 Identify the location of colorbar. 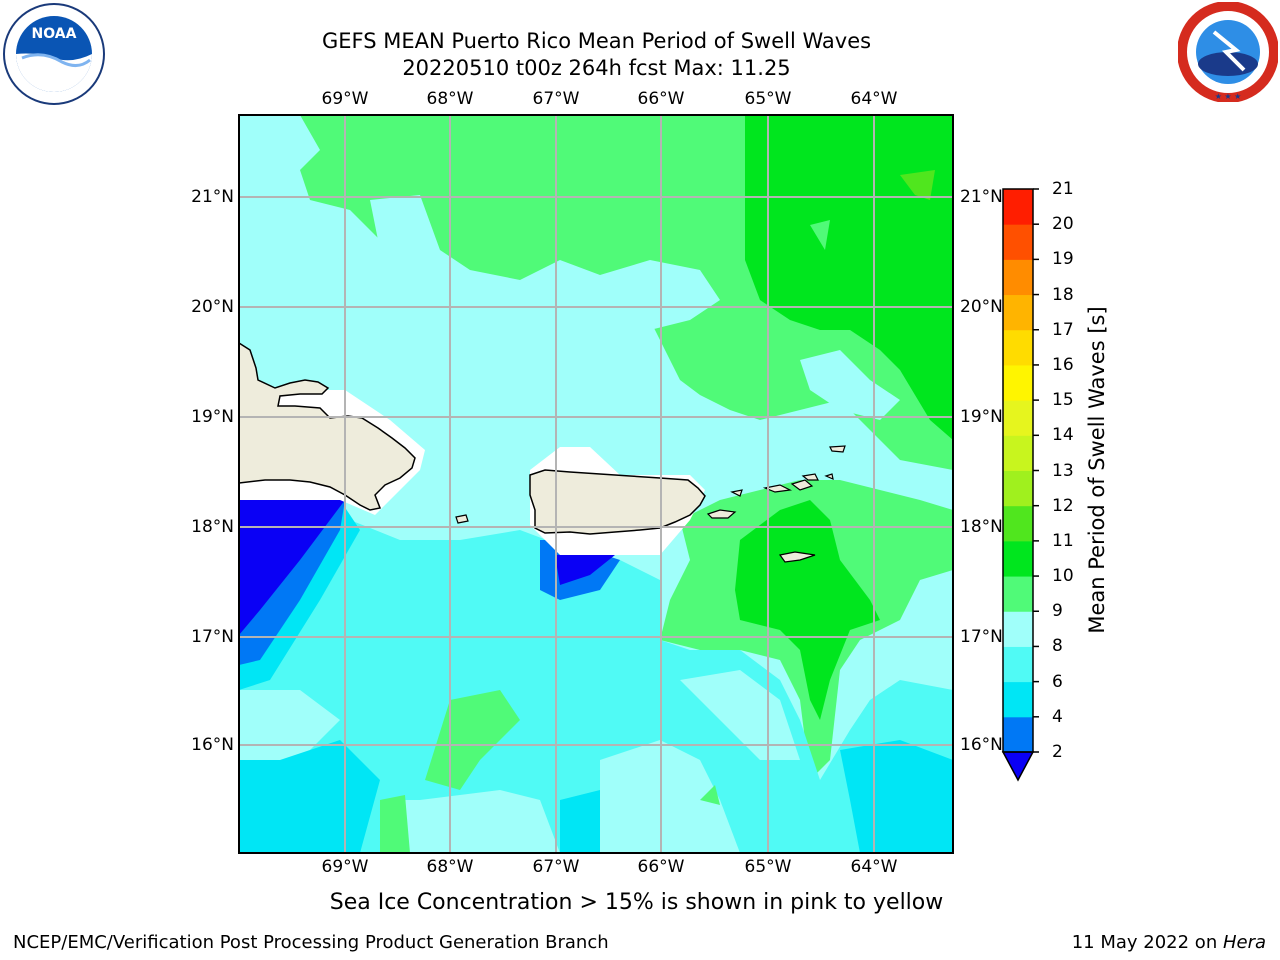
(1020, 485).